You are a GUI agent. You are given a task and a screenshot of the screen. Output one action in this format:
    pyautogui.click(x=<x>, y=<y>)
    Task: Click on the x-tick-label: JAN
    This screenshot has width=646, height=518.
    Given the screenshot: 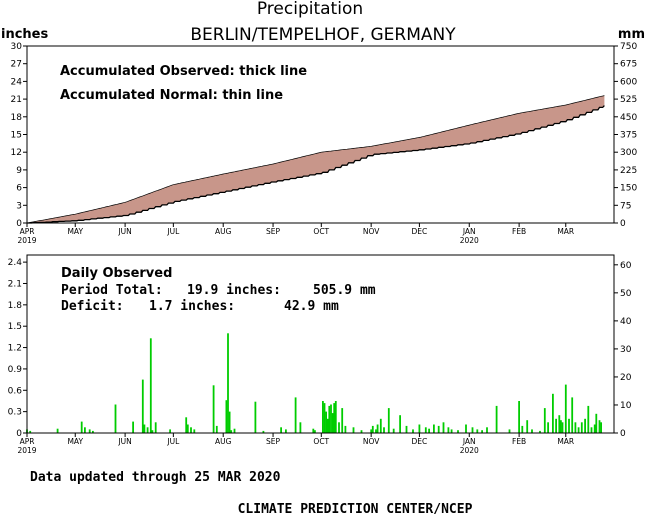 What is the action you would take?
    pyautogui.click(x=469, y=231)
    